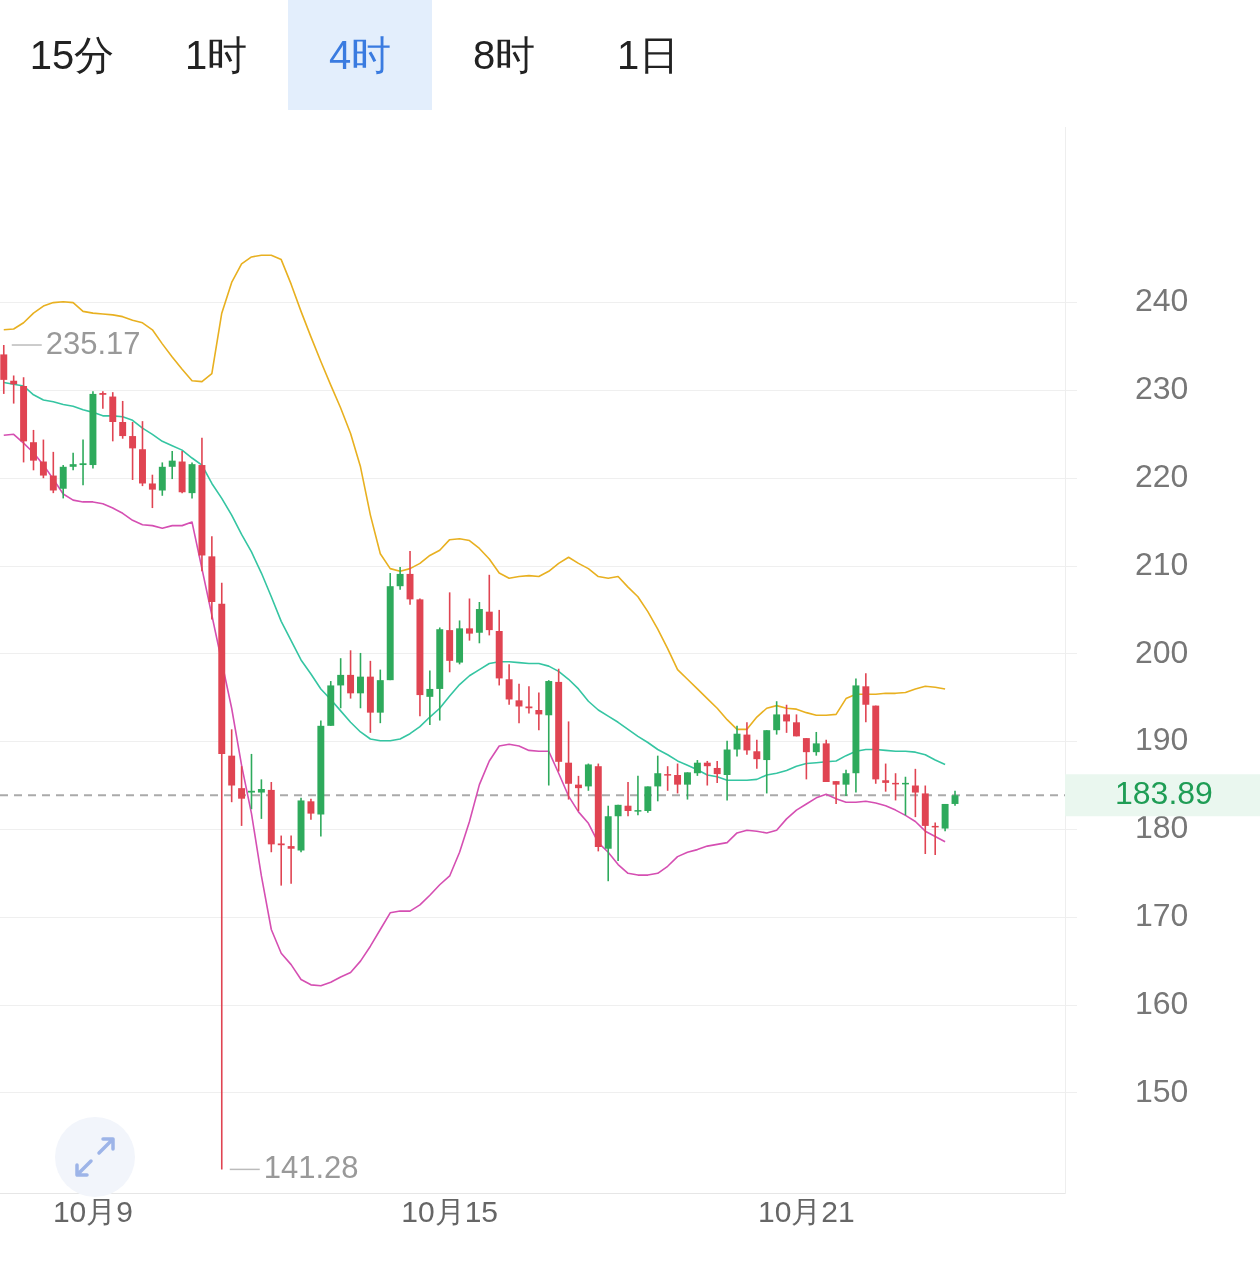 Image resolution: width=1260 pixels, height=1271 pixels. Describe the element at coordinates (1162, 388) in the screenshot. I see `y-tick-label: 230` at that location.